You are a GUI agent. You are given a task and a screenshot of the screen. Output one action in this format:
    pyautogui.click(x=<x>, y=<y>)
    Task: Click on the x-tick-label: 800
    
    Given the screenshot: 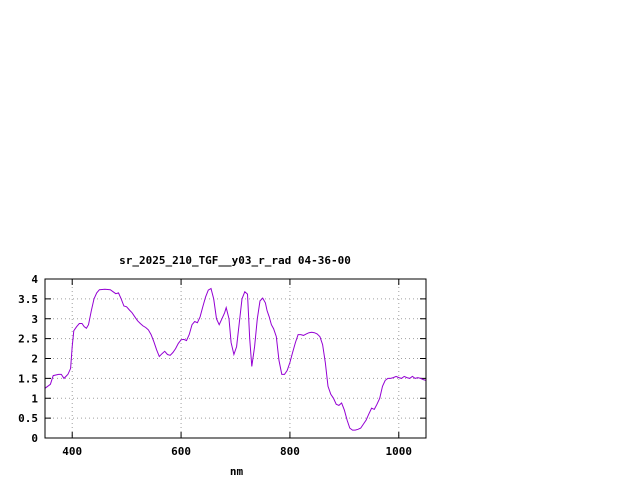 What is the action you would take?
    pyautogui.click(x=290, y=451)
    